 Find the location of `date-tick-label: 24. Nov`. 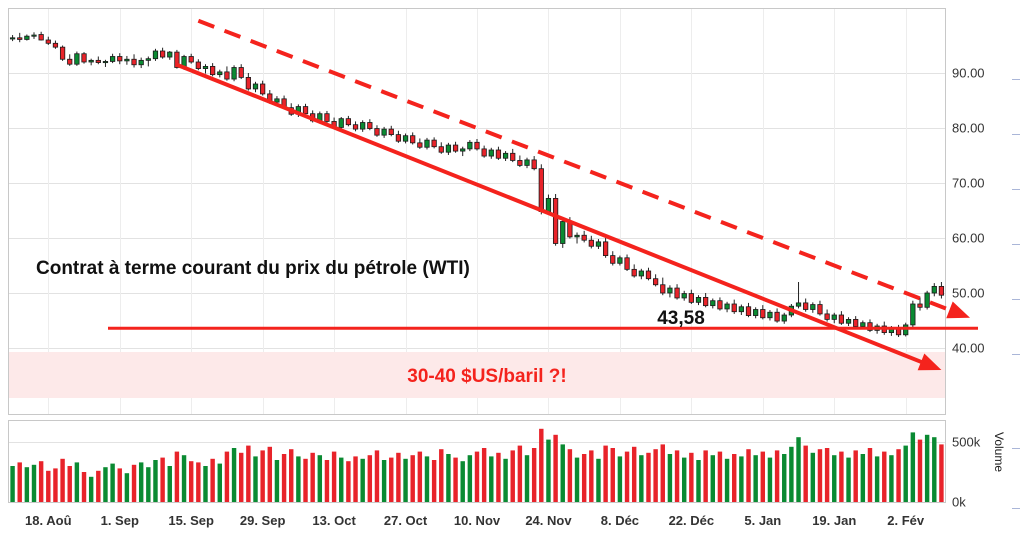

date-tick-label: 24. Nov is located at coordinates (548, 520).